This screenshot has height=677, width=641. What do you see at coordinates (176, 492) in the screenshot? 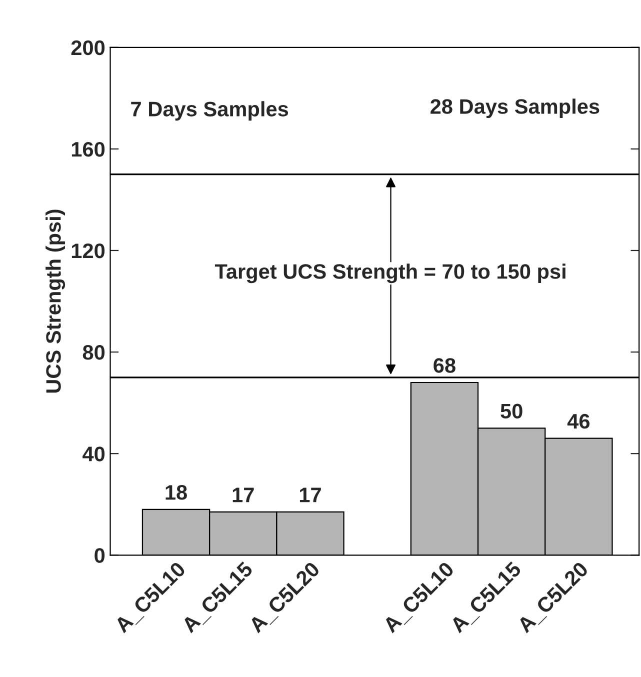
I see `data-label: 18` at bounding box center [176, 492].